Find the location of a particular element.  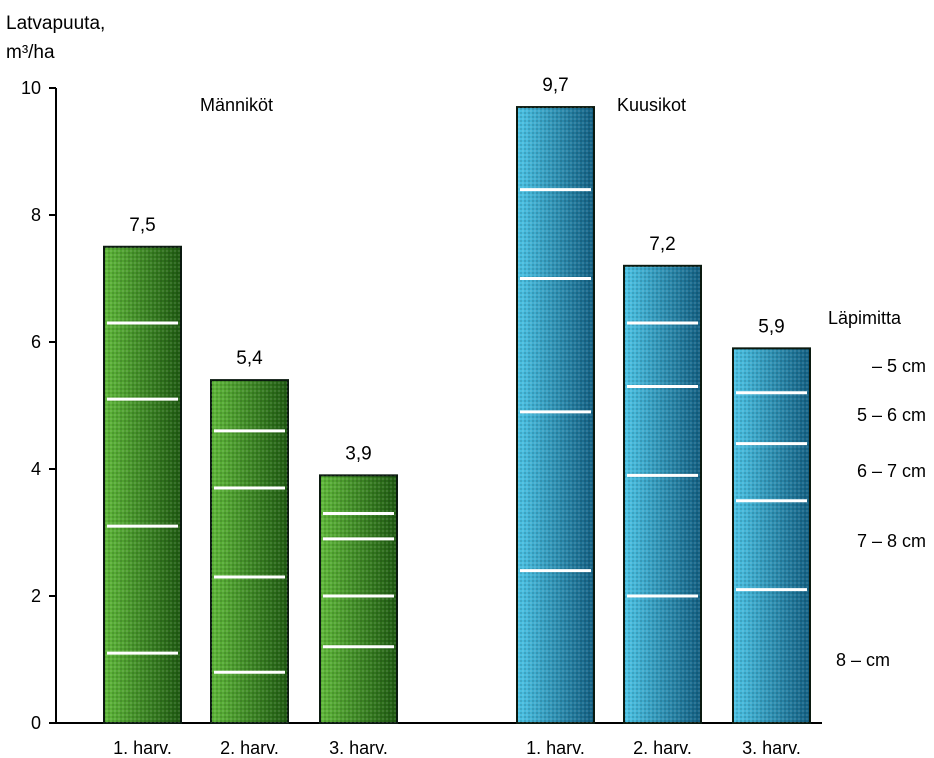

legend-item-4: 7 – 8 cm is located at coordinates (891, 541).